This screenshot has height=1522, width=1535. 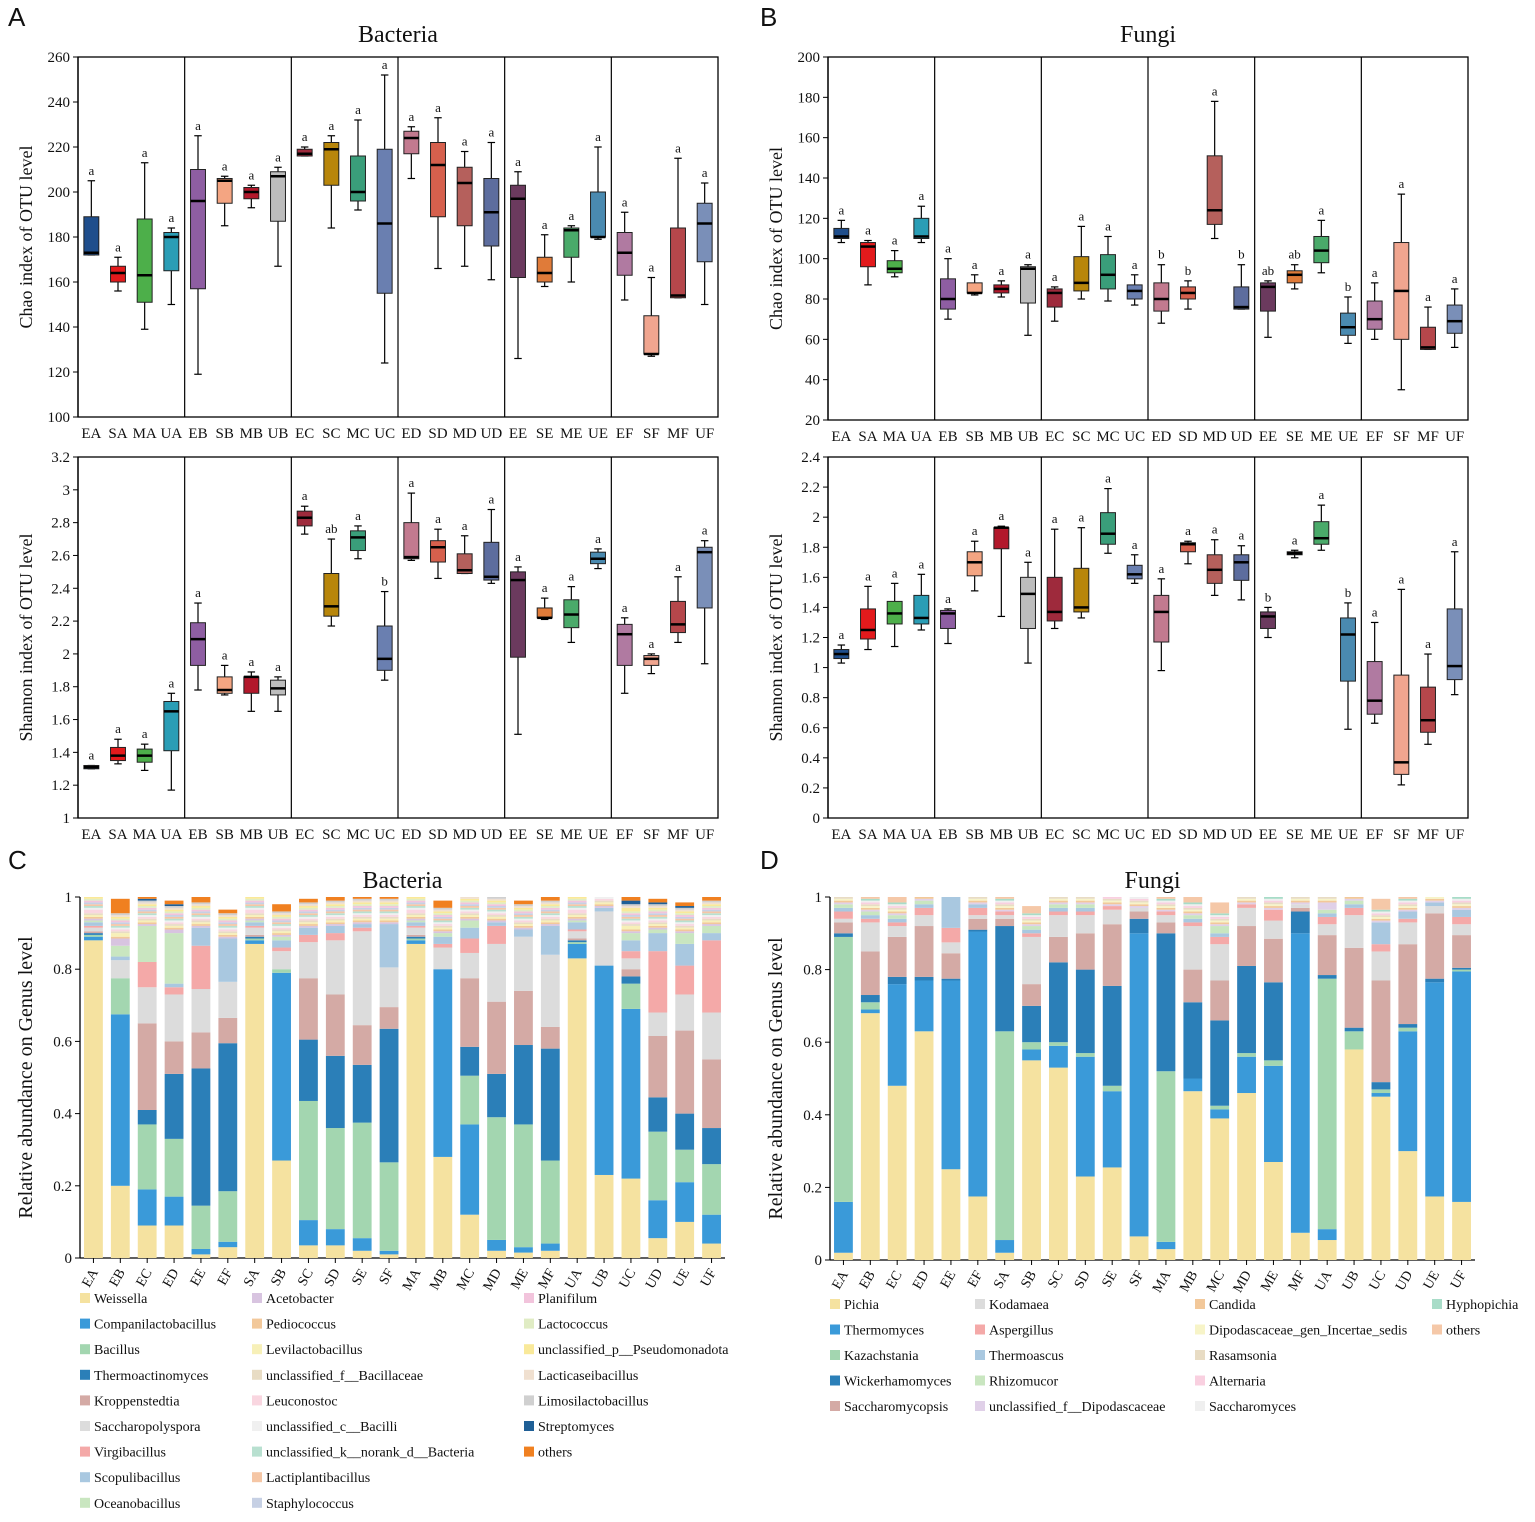 I want to click on bar-segment-ME-Pichia, so click(x=1273, y=1210).